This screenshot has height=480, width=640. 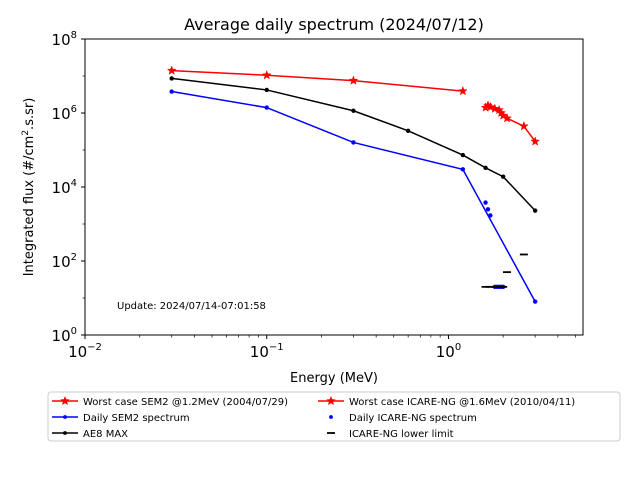 What do you see at coordinates (462, 402) in the screenshot?
I see `legend-label: Worst case ICARE-NG @1.6MeV (2010/04/11)` at bounding box center [462, 402].